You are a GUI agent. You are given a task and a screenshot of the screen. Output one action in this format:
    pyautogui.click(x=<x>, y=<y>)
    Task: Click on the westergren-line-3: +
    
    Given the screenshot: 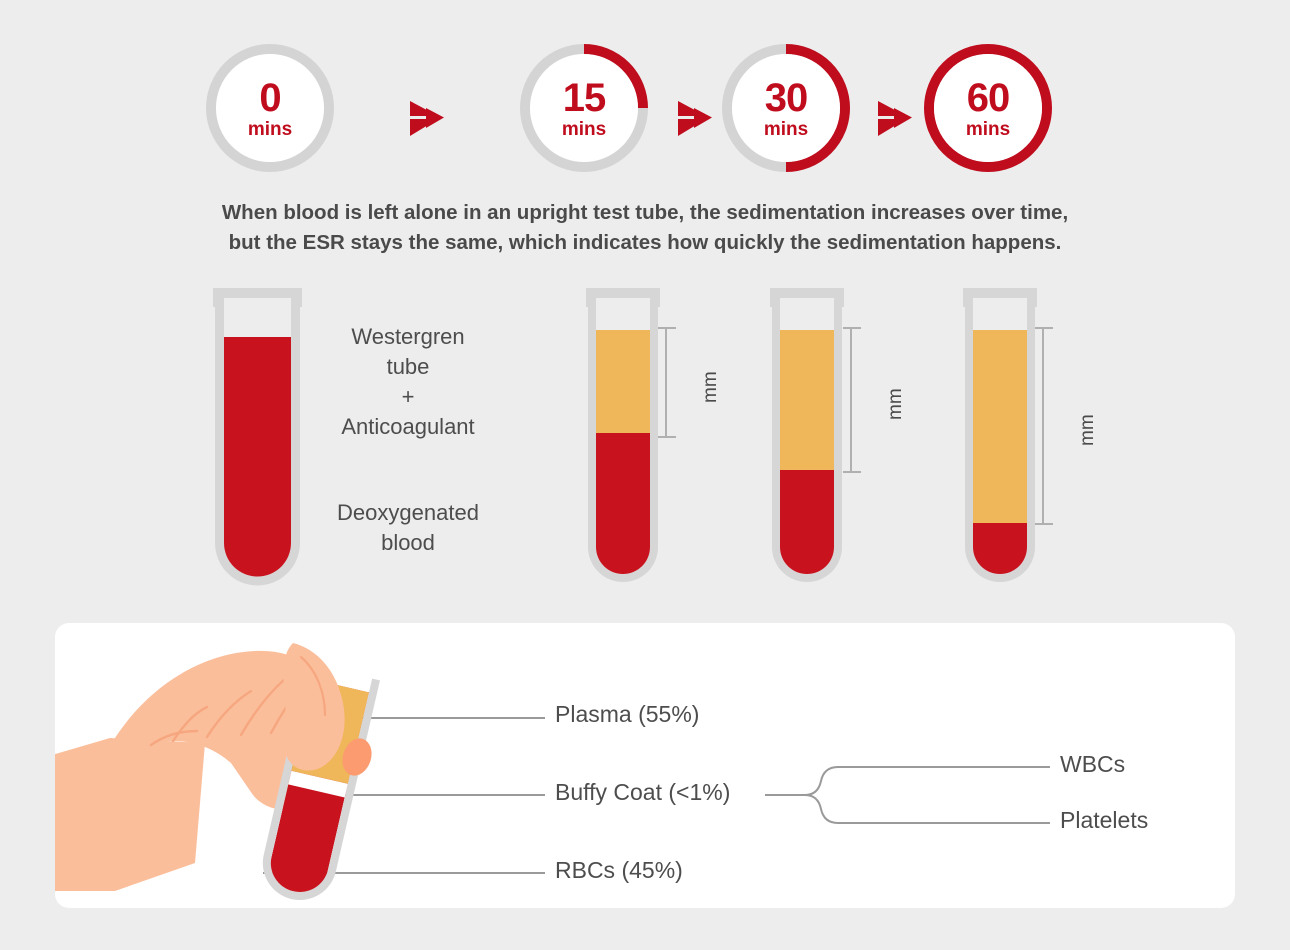 What is the action you would take?
    pyautogui.click(x=408, y=396)
    